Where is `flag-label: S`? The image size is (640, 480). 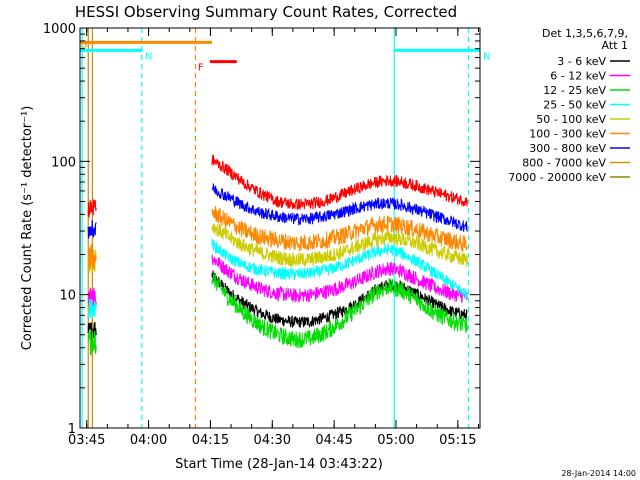 flag-label: S is located at coordinates (84, 44).